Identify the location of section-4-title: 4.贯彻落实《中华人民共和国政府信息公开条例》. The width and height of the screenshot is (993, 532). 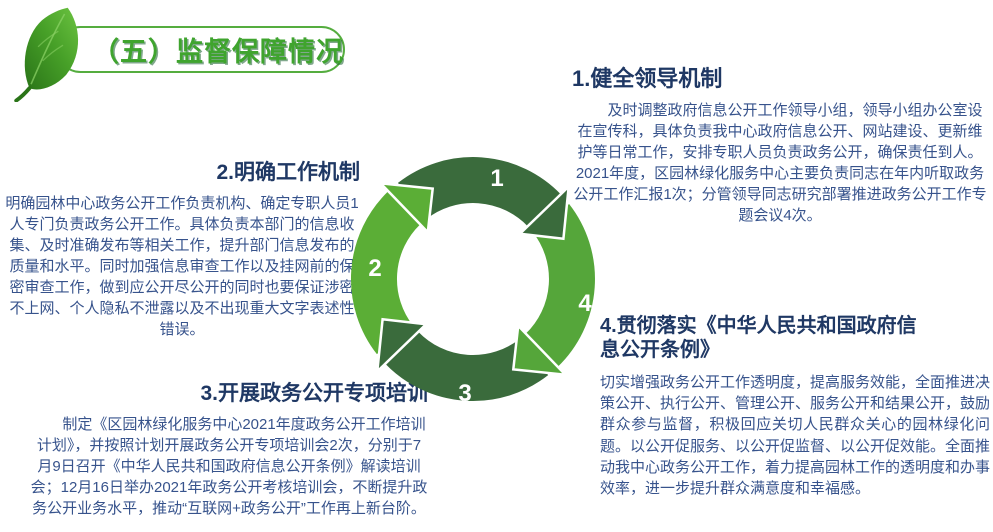
(758, 338).